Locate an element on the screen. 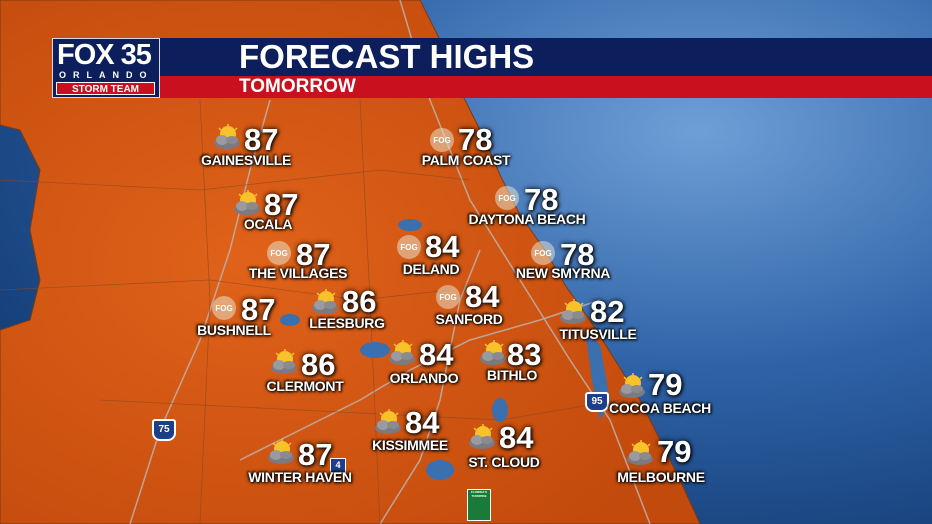 Image resolution: width=932 pixels, height=524 pixels. logo-team: STORM TEAM is located at coordinates (105, 88).